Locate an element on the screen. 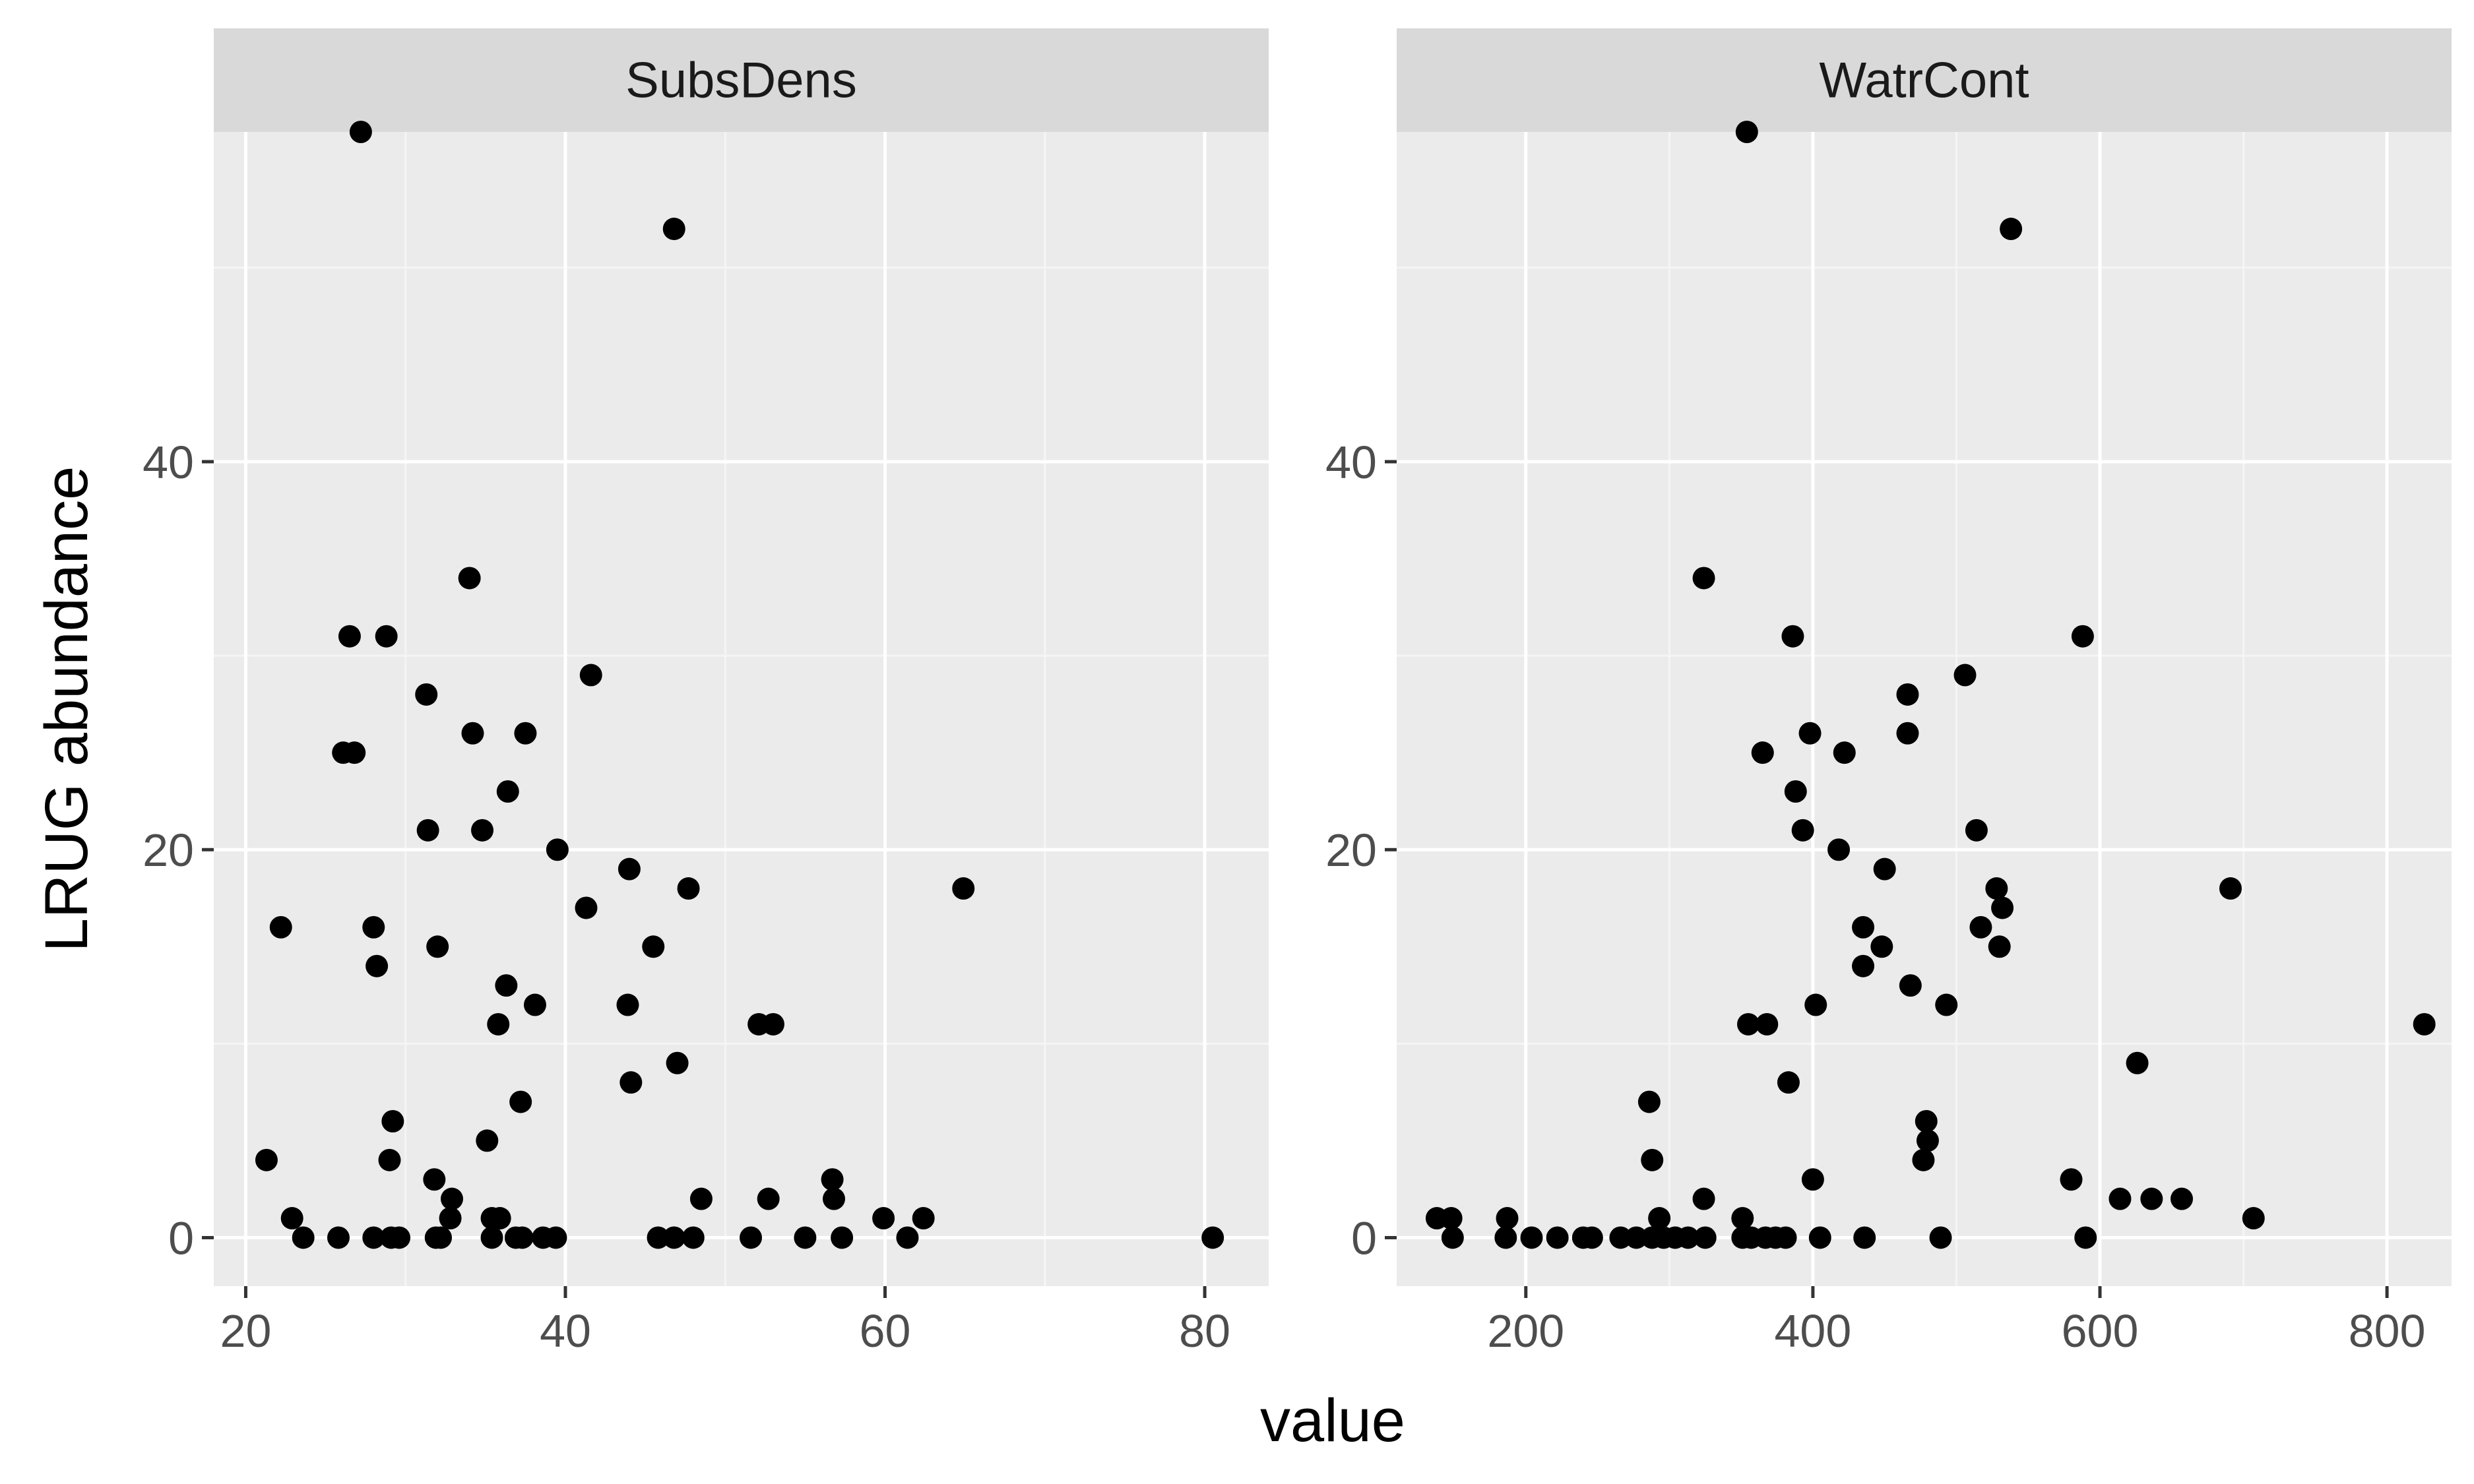  facet-strip-label: WatrCont is located at coordinates (1924, 81).